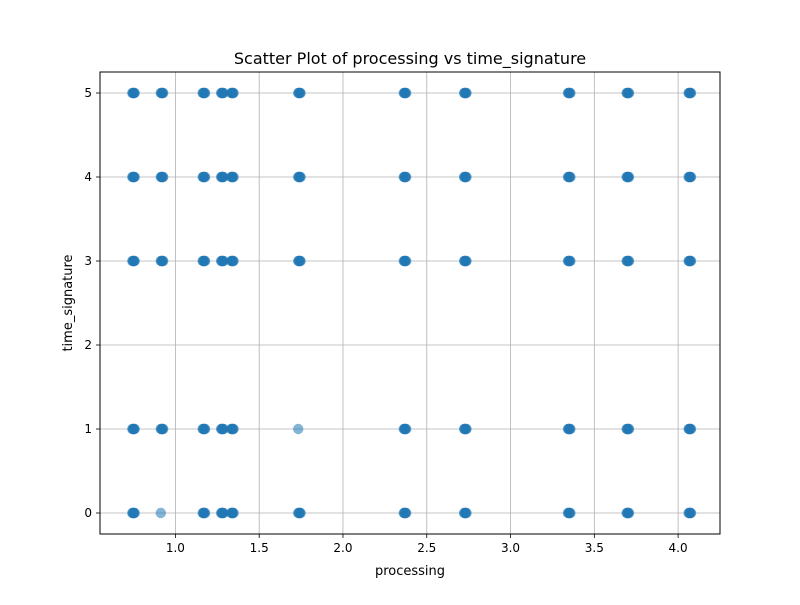 This screenshot has height=605, width=800. Describe the element at coordinates (410, 571) in the screenshot. I see `x-axis-label: processing` at that location.